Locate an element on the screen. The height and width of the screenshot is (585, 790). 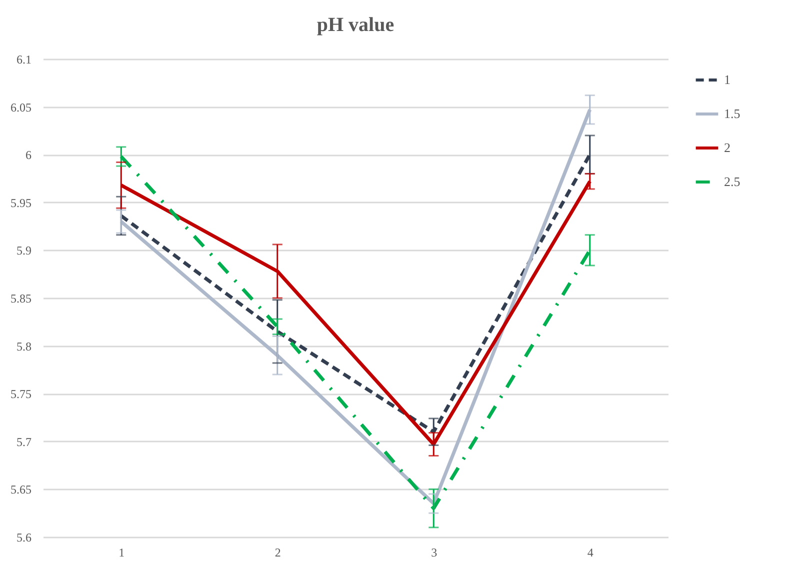
y-tick-label: 6.1 is located at coordinates (24, 59).